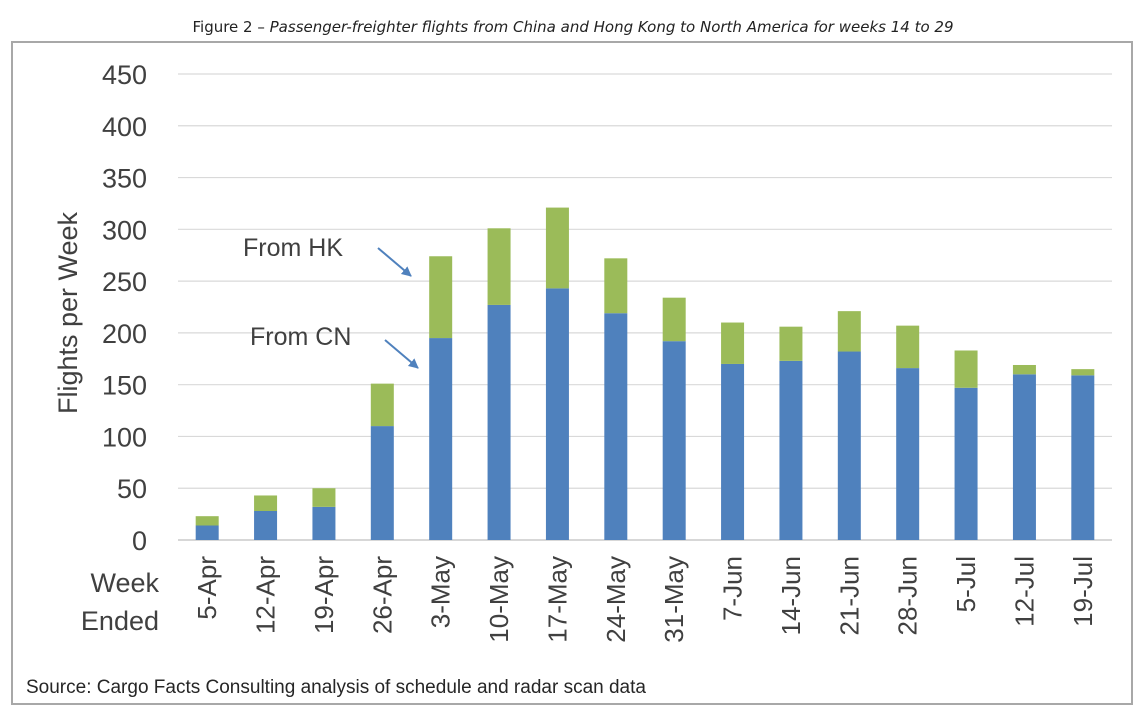  I want to click on bar-hk-31-May, so click(674, 319).